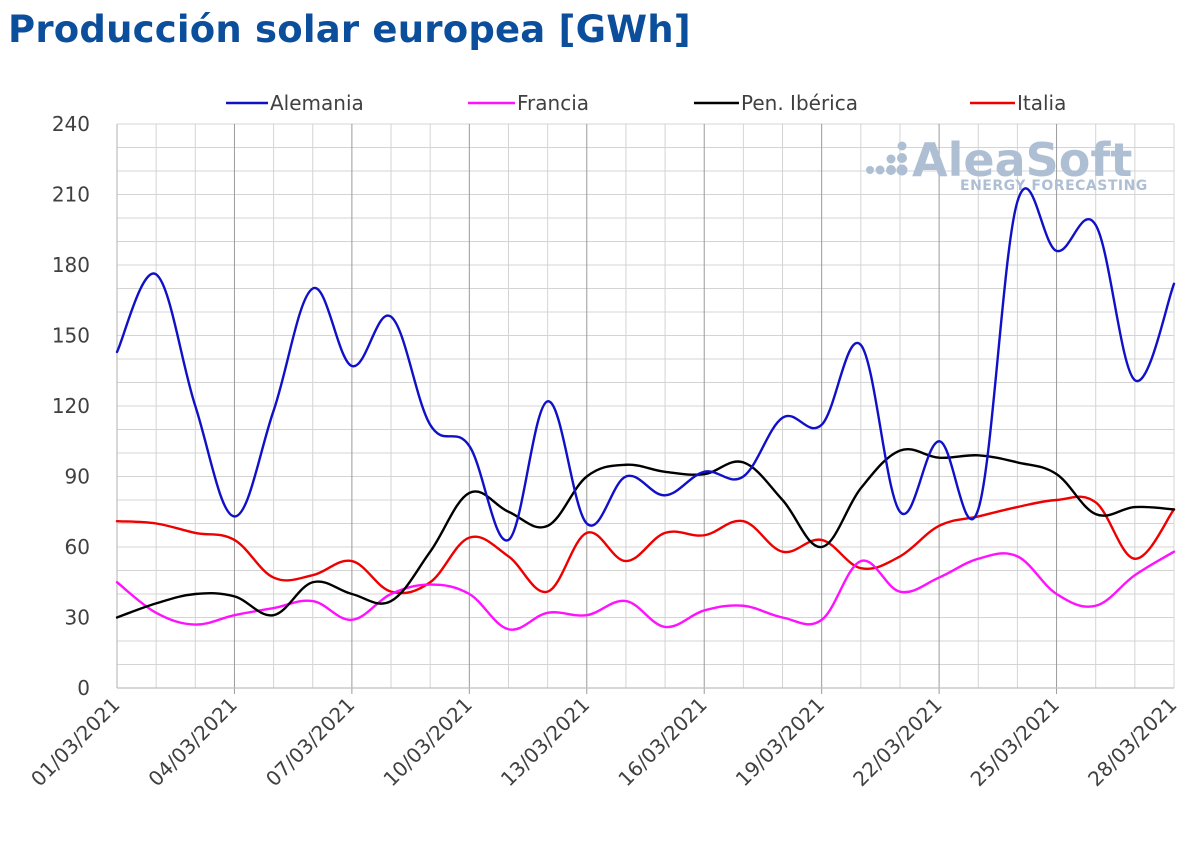  I want to click on series-line-italia, so click(645, 545).